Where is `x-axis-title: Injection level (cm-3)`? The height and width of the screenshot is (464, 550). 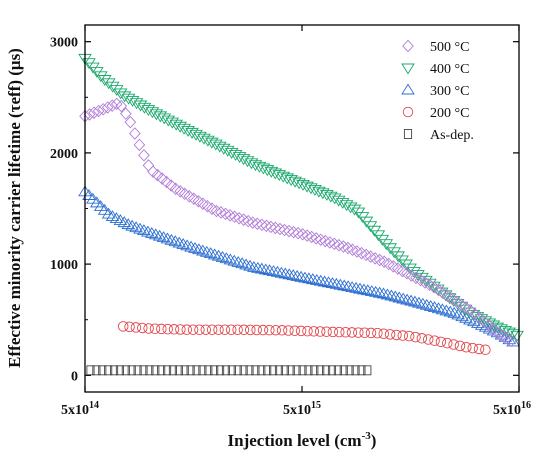 x-axis-title: Injection level (cm-3) is located at coordinates (302, 440).